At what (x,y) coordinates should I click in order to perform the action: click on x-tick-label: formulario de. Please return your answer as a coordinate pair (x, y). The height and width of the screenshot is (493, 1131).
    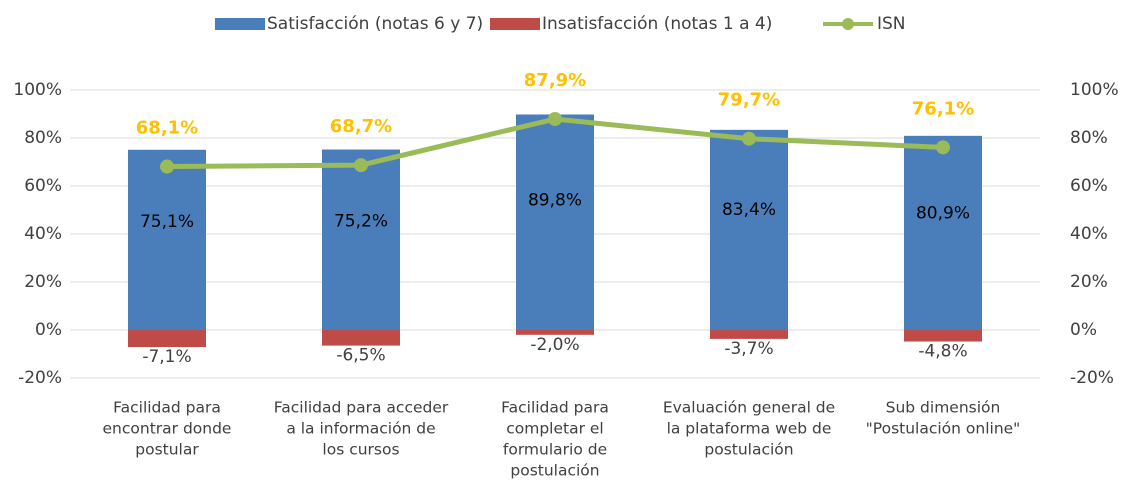
    Looking at the image, I should click on (555, 450).